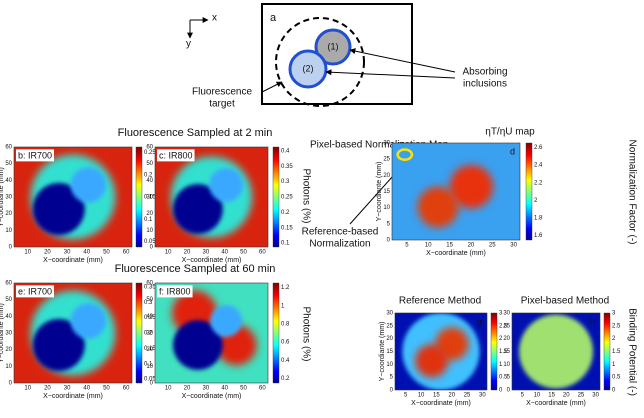 This screenshot has height=418, width=644. I want to click on y-tick-label: 60, so click(149, 284).